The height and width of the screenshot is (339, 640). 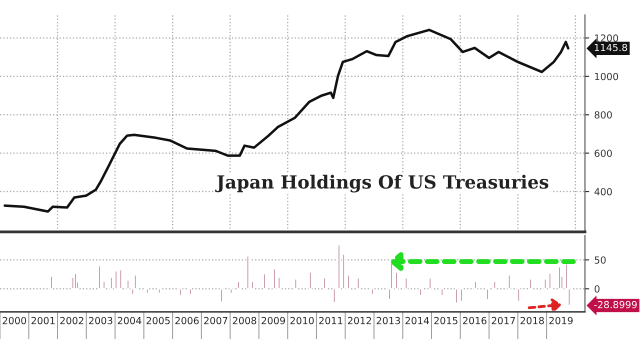 What do you see at coordinates (216, 320) in the screenshot?
I see `x-tick-label: 2007` at bounding box center [216, 320].